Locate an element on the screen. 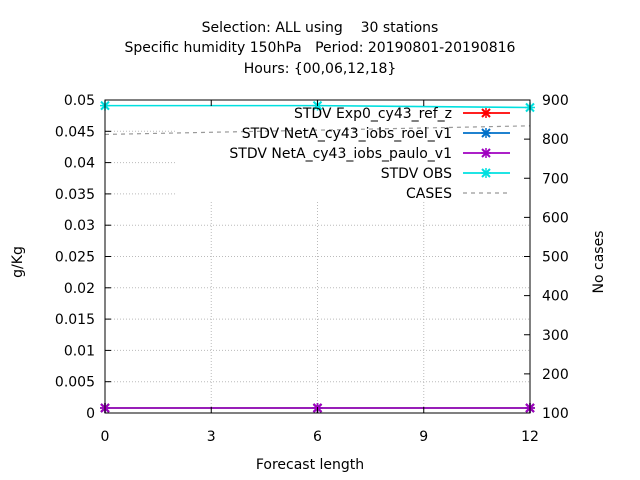 Image resolution: width=640 pixels, height=480 pixels. chart-title-line-3: Hours: {00,06,12,18} is located at coordinates (320, 69).